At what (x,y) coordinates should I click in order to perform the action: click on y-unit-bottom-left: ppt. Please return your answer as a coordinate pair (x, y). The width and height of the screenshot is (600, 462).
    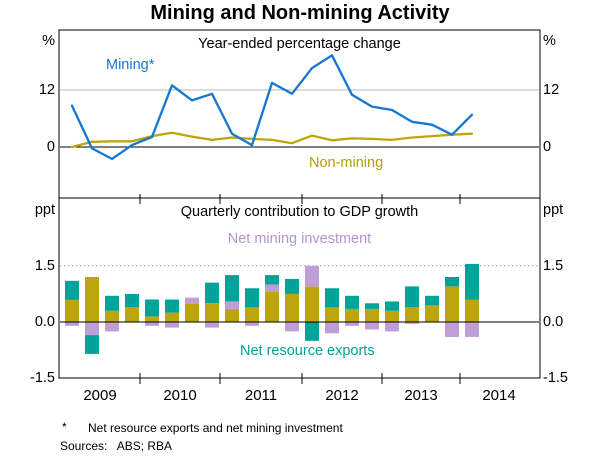
    Looking at the image, I should click on (44, 210).